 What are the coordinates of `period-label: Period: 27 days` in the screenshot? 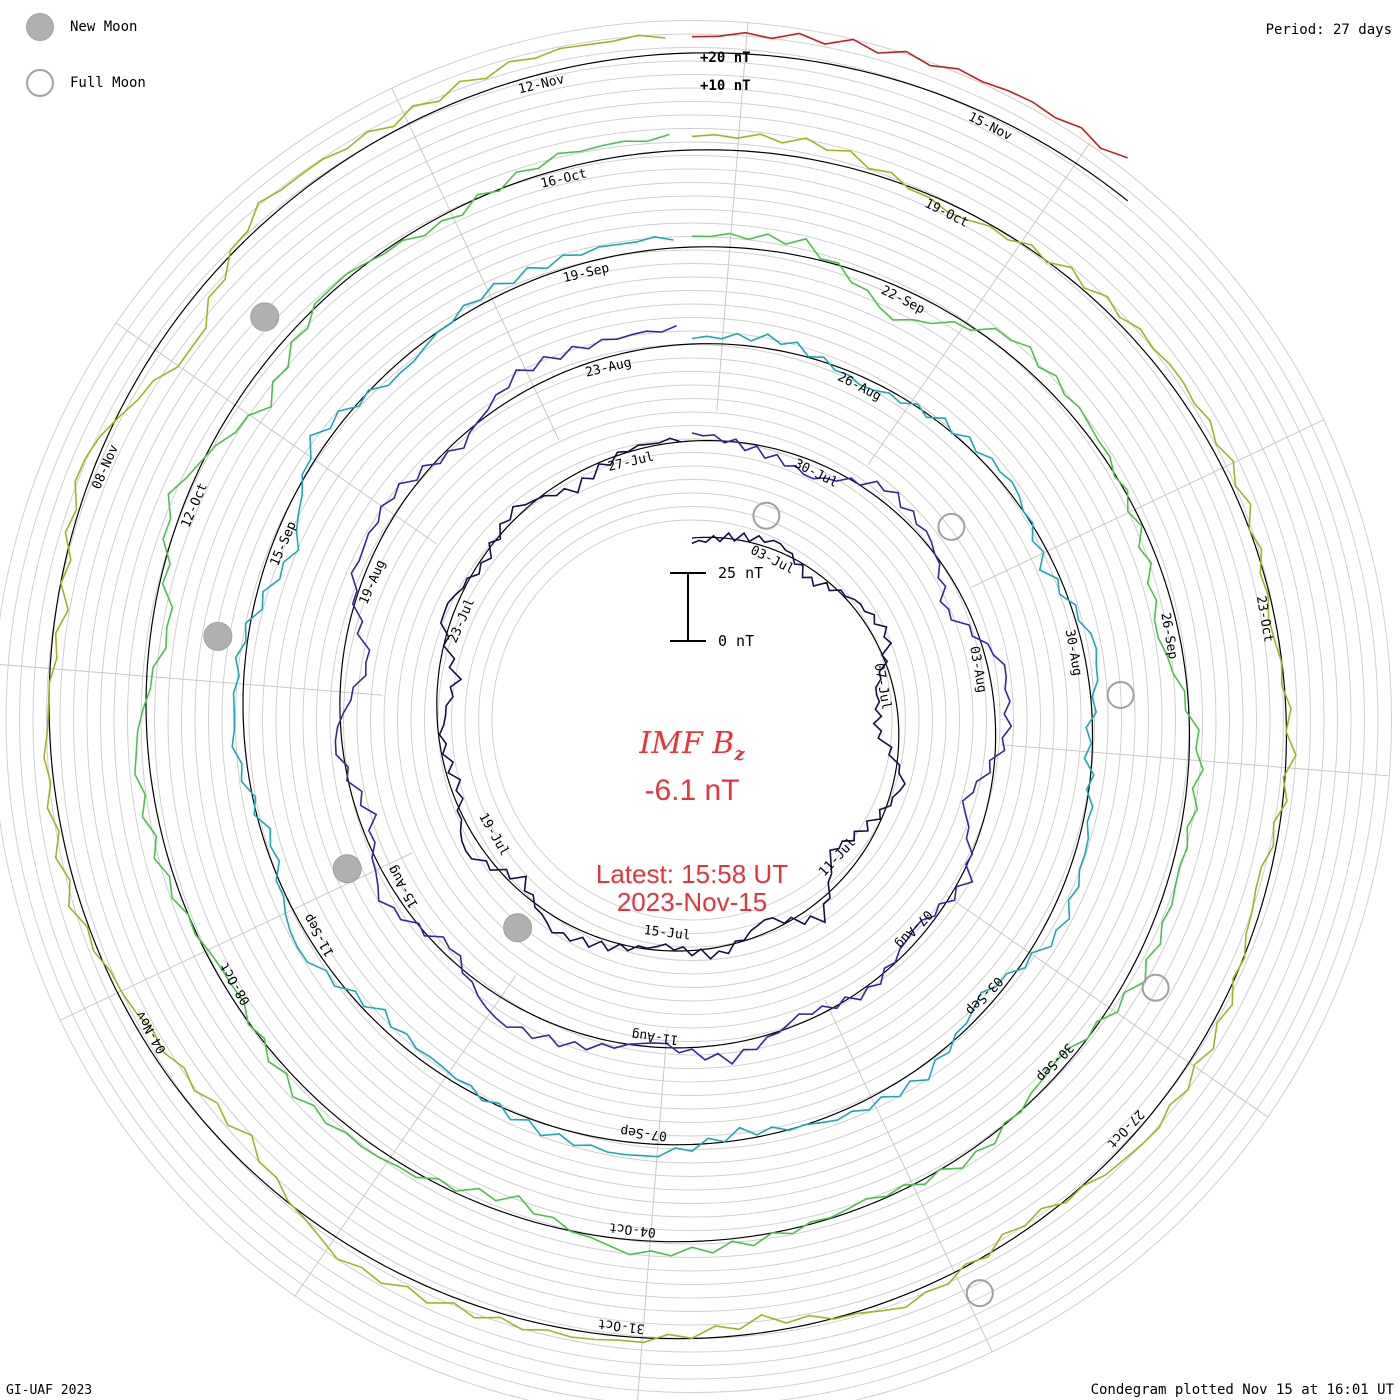 It's located at (1328, 30).